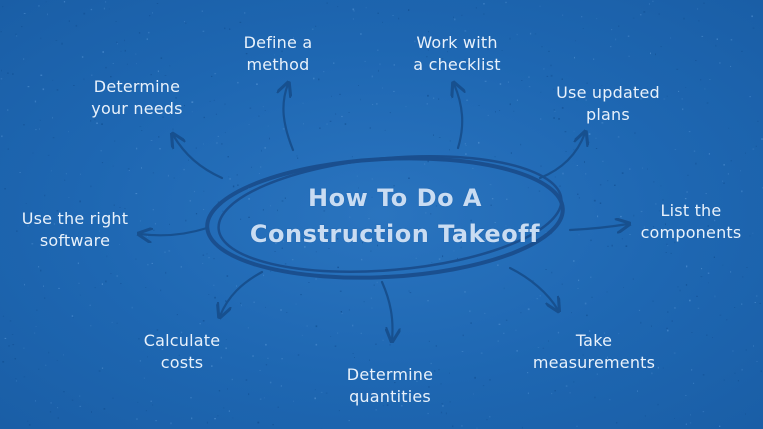  What do you see at coordinates (395, 234) in the screenshot?
I see `title-line-2: Construction Takeoff` at bounding box center [395, 234].